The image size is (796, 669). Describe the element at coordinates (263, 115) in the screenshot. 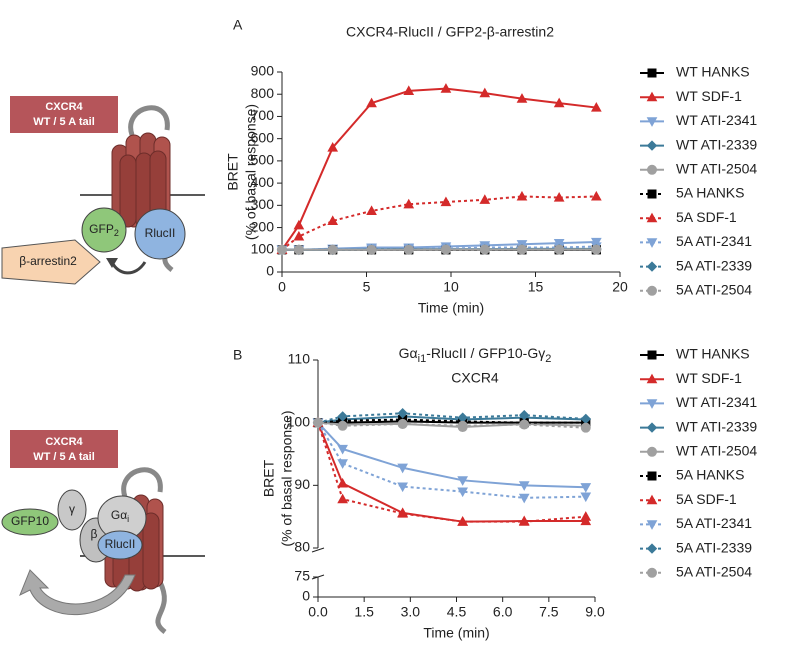

I see `y-tick-label: 700` at that location.